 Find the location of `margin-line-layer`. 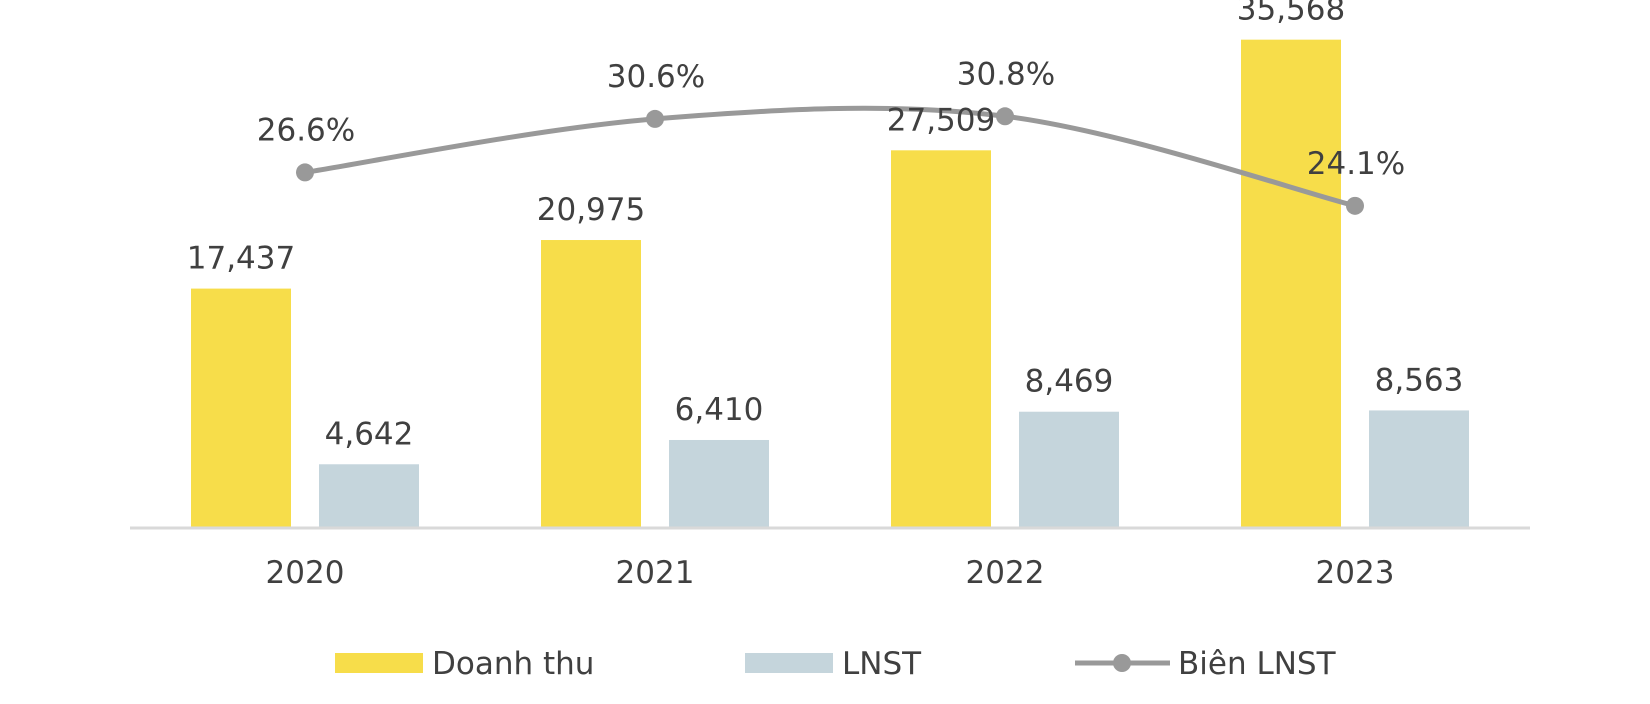

margin-line-layer is located at coordinates (830, 160).